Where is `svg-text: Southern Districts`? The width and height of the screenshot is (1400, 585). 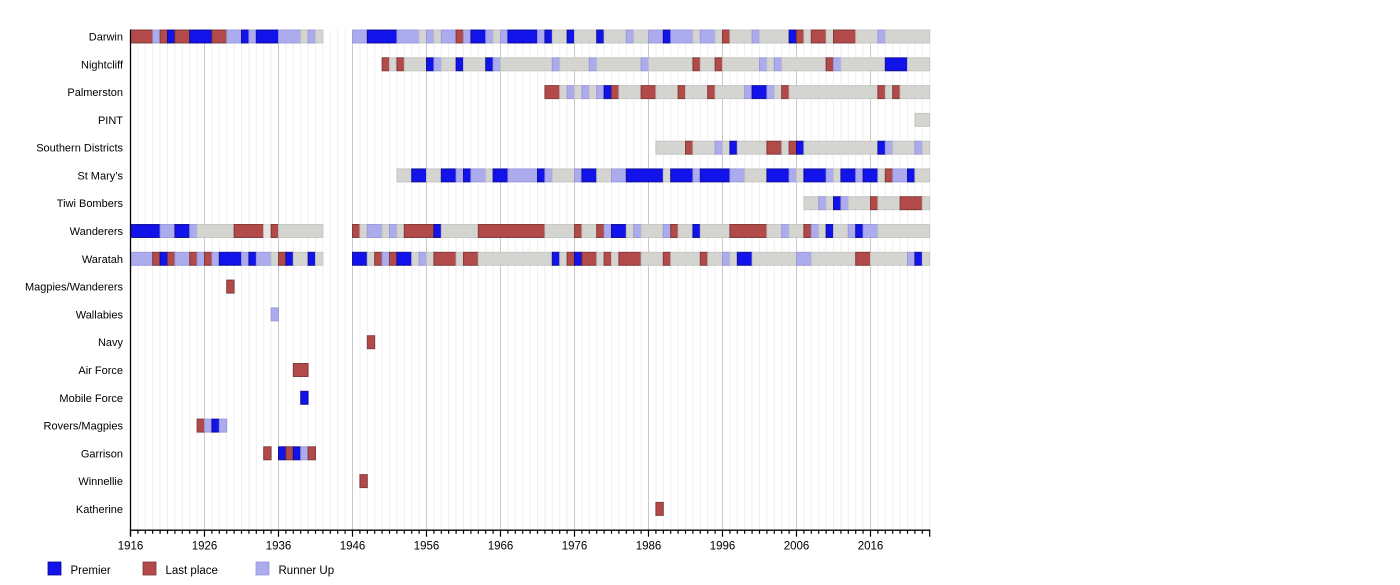
svg-text: Southern Districts is located at coordinates (79, 149).